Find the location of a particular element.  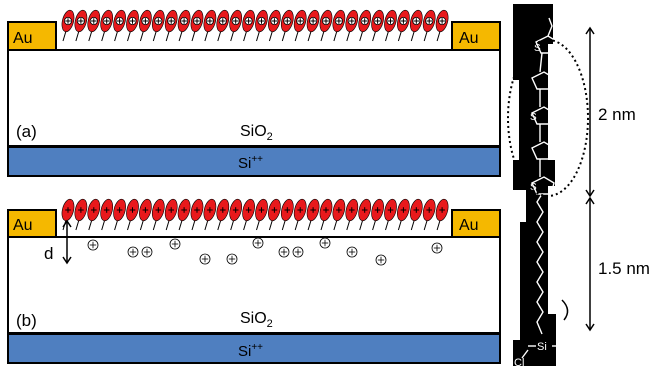

substrate-label-b: Si++ is located at coordinates (250, 351).